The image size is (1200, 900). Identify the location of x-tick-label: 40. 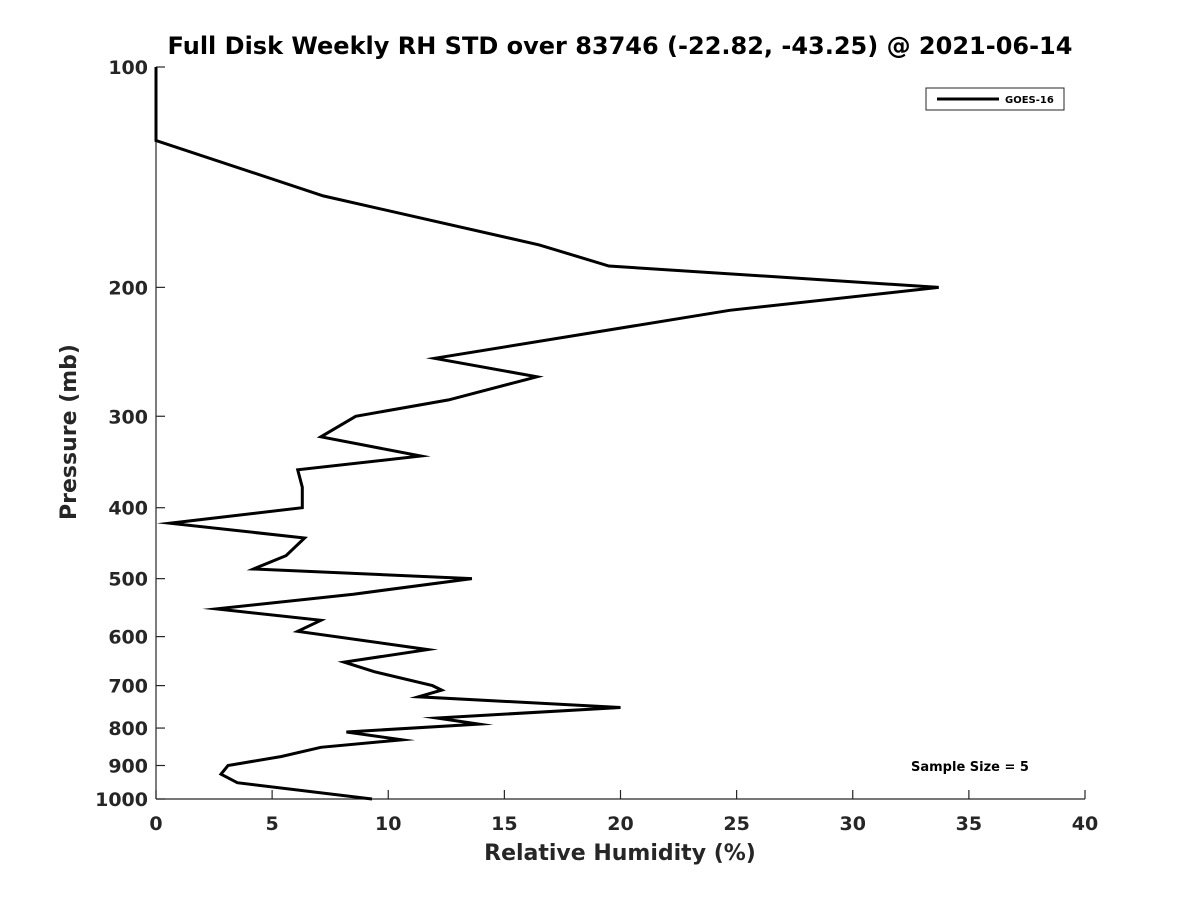
(1085, 824).